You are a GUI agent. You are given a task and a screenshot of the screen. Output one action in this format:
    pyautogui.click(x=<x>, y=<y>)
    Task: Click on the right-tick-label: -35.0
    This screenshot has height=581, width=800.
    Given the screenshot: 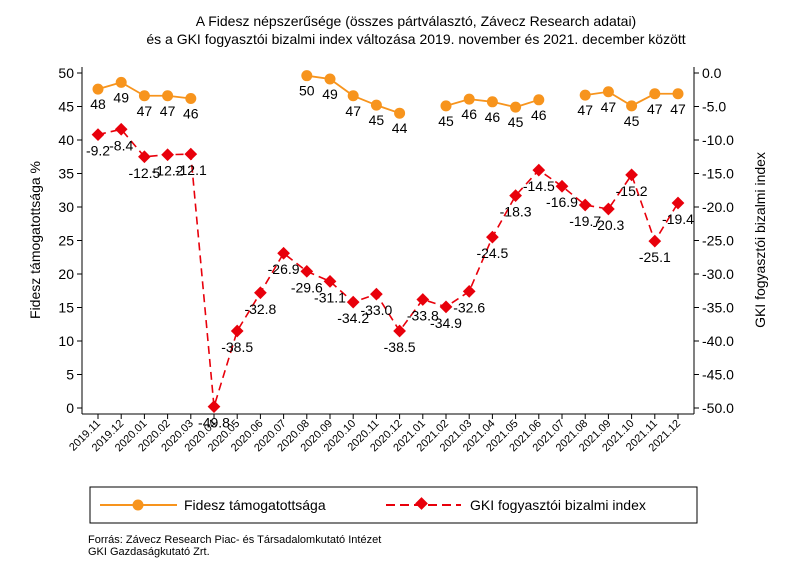 What is the action you would take?
    pyautogui.click(x=718, y=308)
    